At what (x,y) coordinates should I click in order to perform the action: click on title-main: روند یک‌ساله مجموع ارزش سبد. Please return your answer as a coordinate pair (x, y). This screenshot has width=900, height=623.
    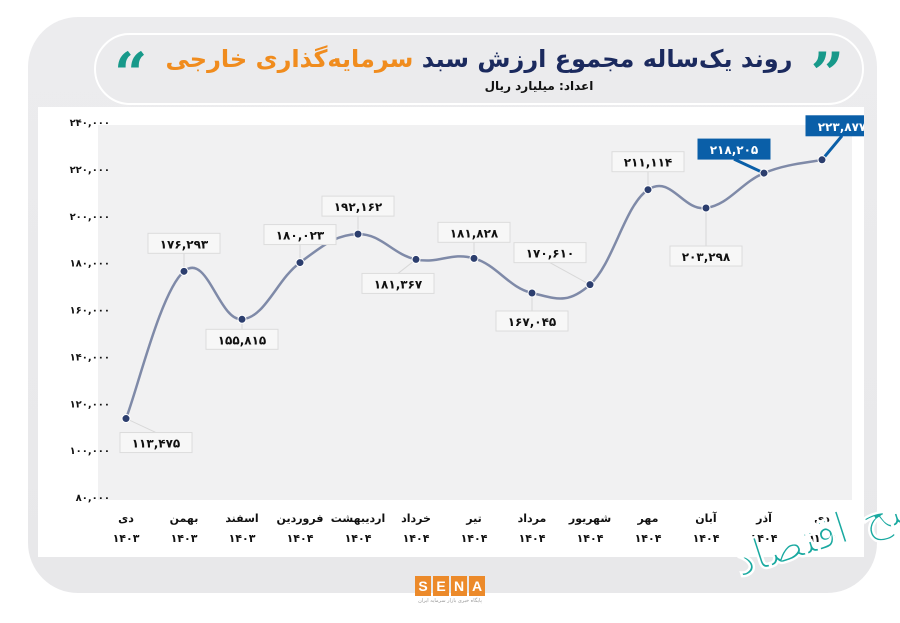
    Looking at the image, I should click on (603, 59).